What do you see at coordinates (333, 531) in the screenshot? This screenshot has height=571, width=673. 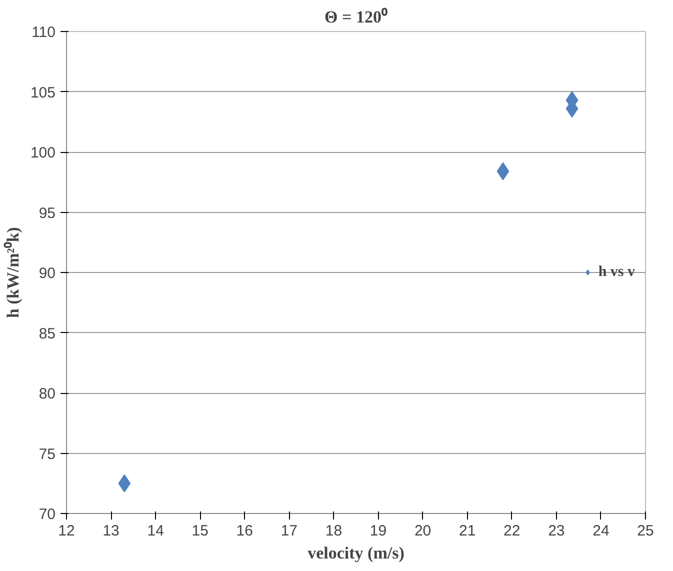 I see `x-tick-label: 18` at bounding box center [333, 531].